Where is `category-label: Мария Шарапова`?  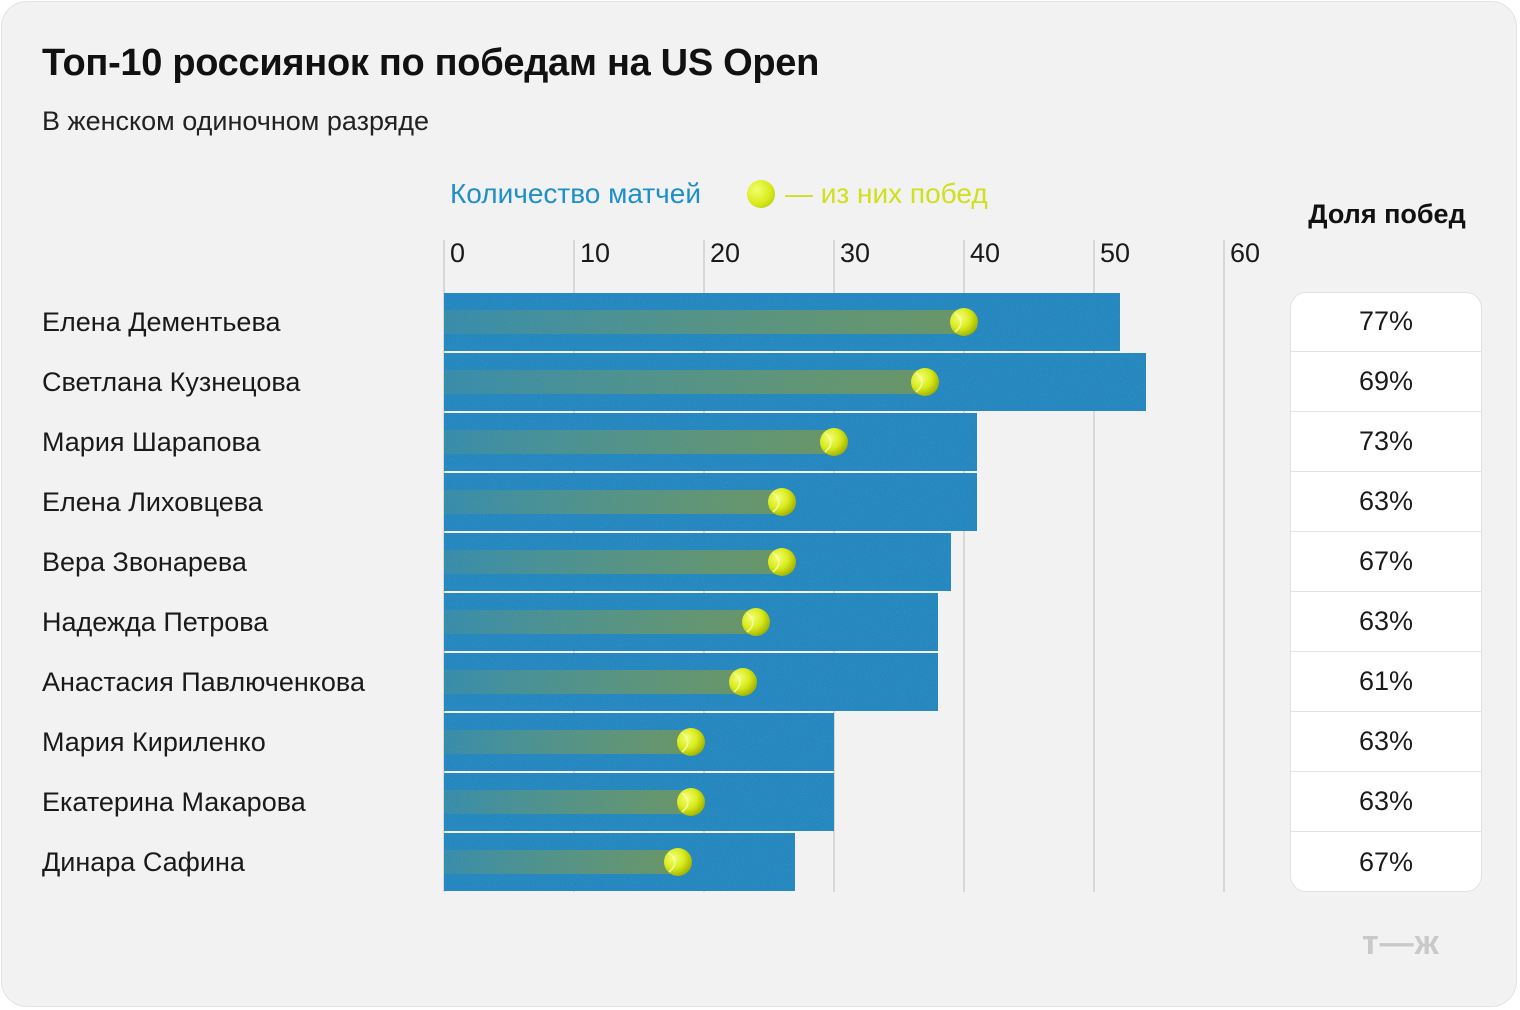
category-label: Мария Шарапова is located at coordinates (151, 442).